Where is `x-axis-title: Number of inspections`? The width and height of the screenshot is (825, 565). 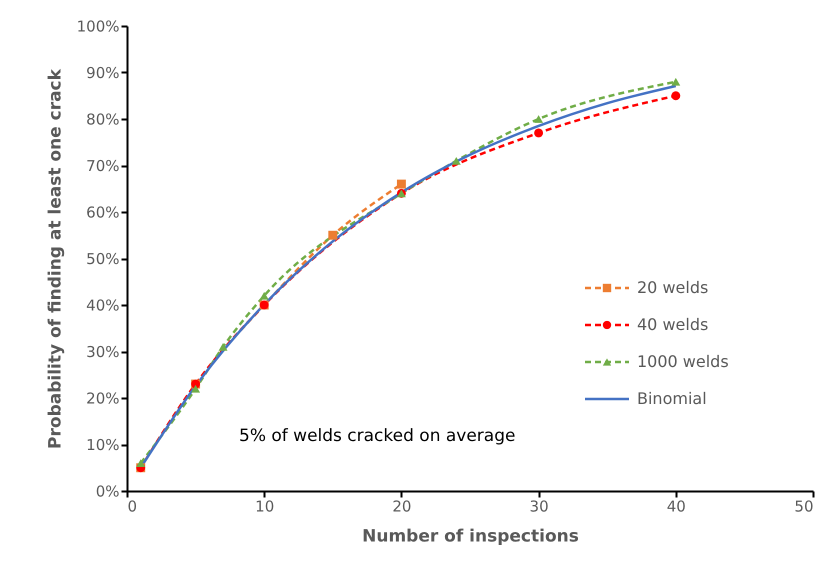
x-axis-title: Number of inspections is located at coordinates (470, 536).